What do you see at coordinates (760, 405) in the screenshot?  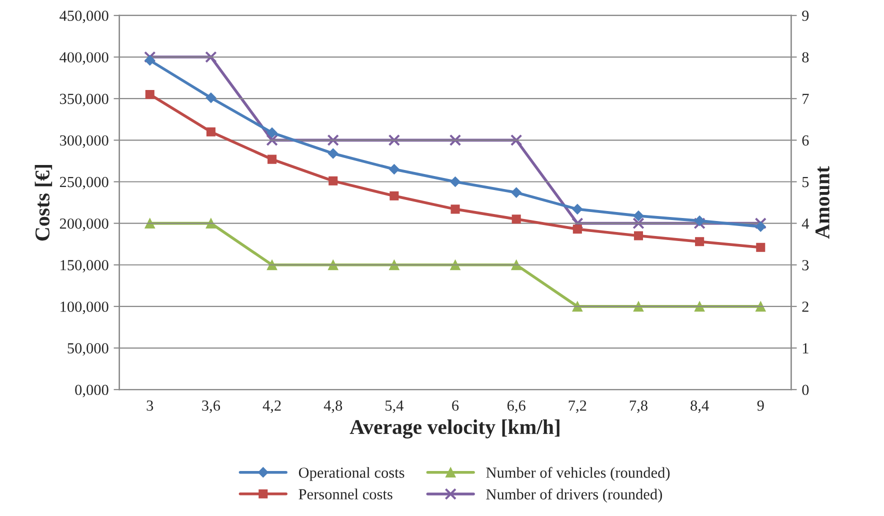 I see `x-tick-label: 9` at bounding box center [760, 405].